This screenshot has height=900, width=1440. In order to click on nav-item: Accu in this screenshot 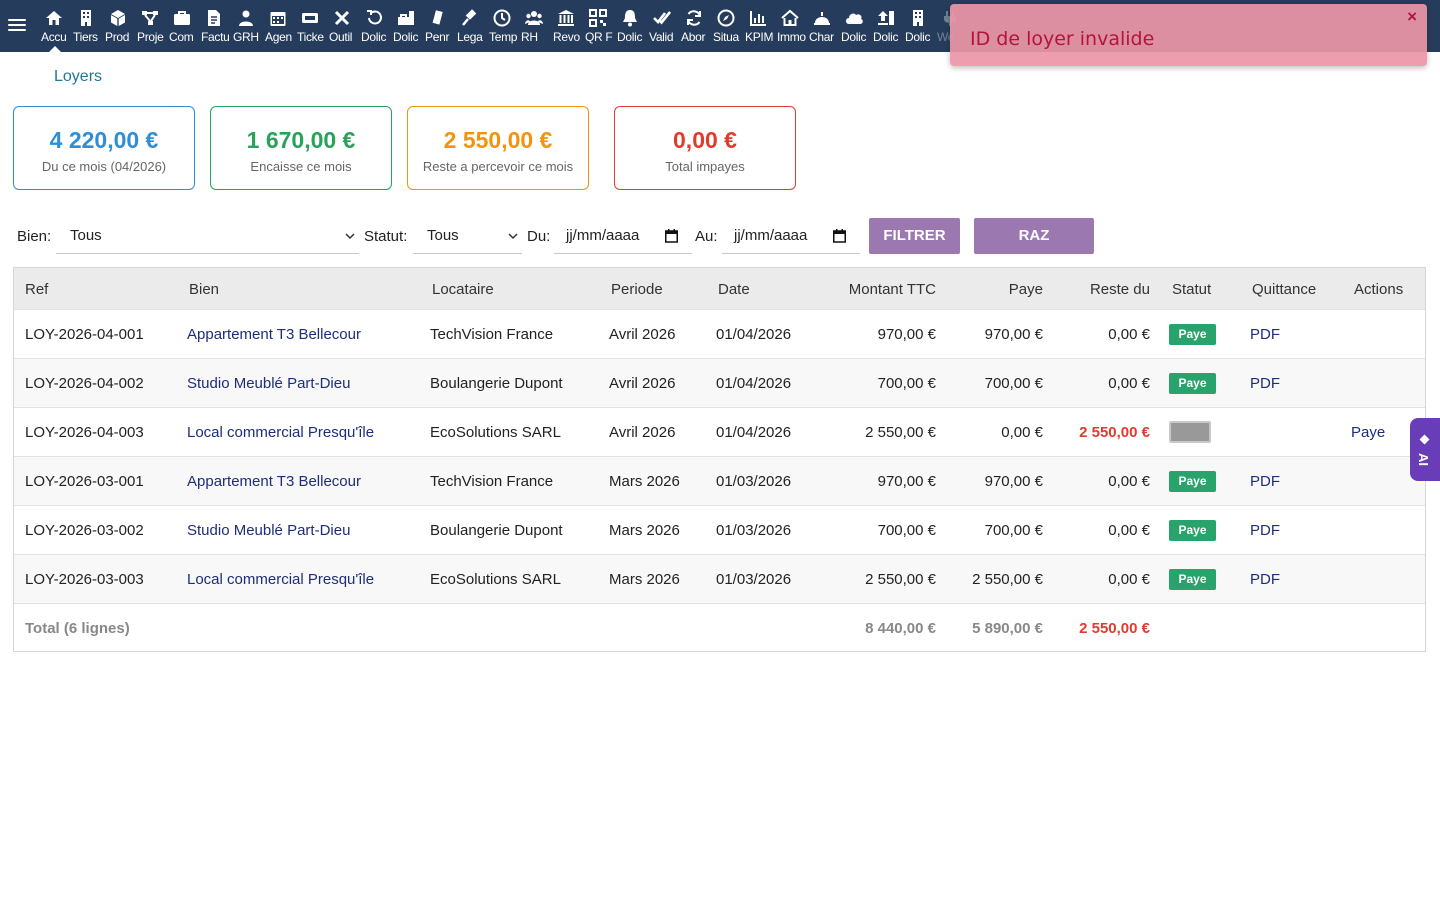, I will do `click(54, 26)`.